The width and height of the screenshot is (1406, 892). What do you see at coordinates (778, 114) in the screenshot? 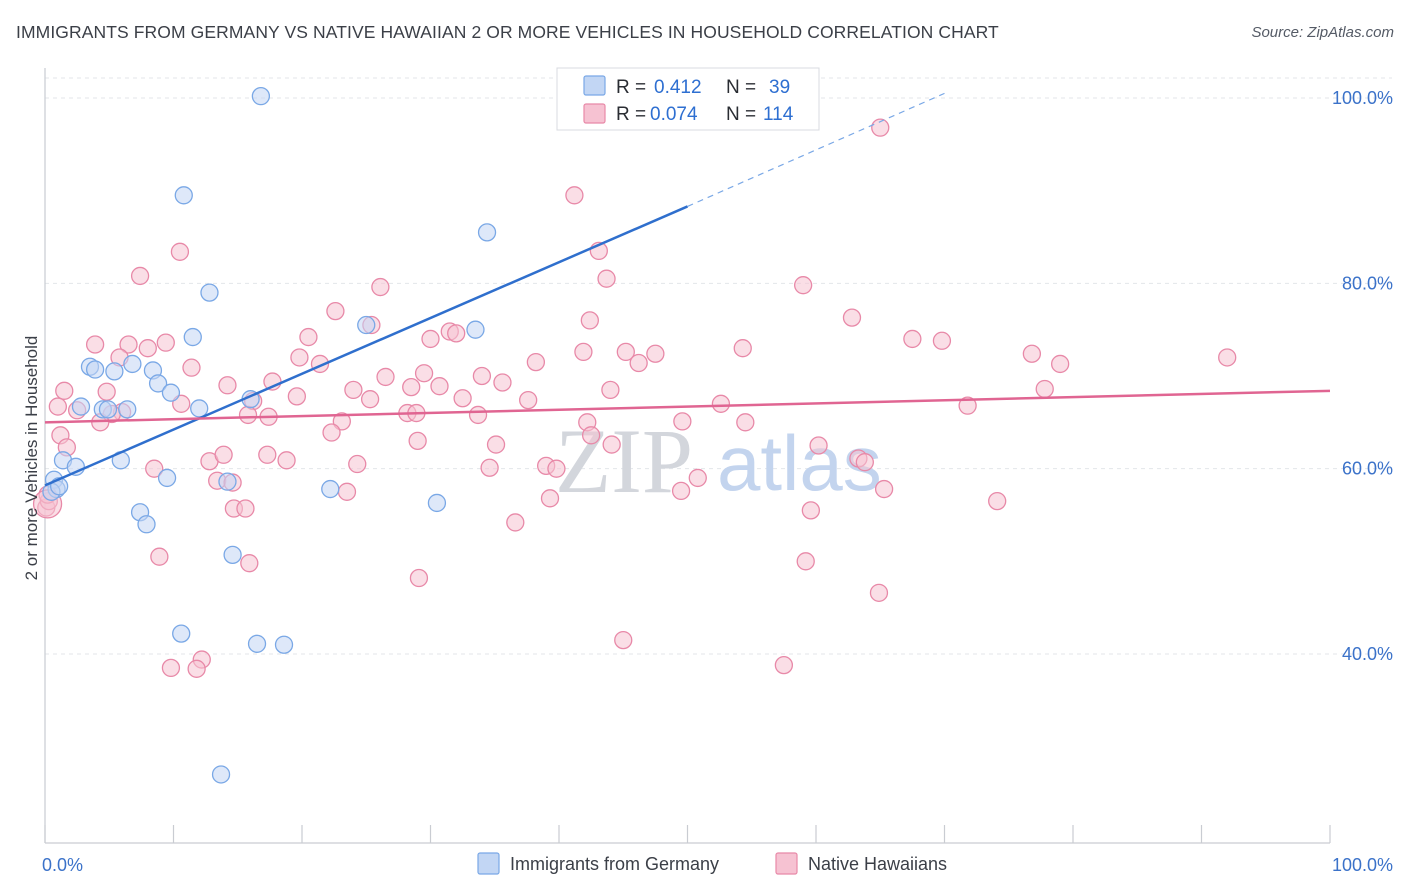
I see `hawaiian-n-value: 114` at bounding box center [778, 114].